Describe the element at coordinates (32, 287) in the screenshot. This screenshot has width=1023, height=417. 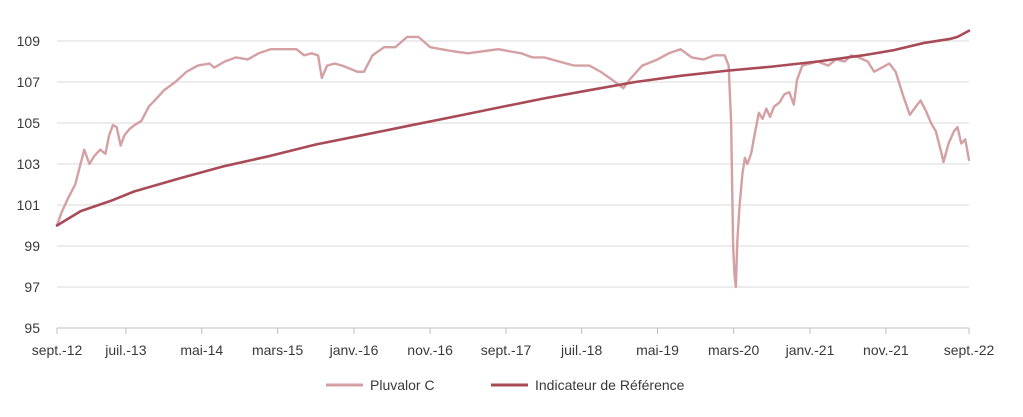
I see `y-tick-label: 97` at that location.